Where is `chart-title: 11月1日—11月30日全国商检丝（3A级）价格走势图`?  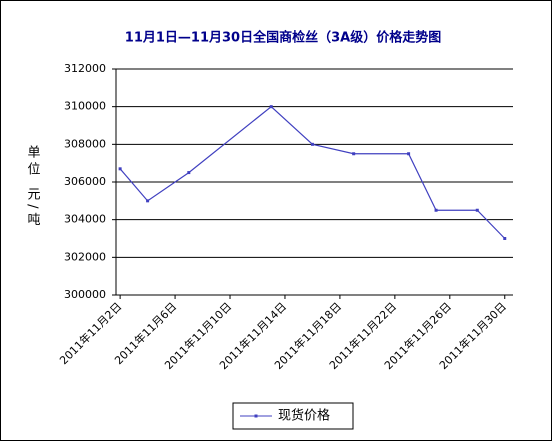 chart-title: 11月1日—11月30日全国商检丝（3A级）价格走势图 is located at coordinates (283, 38).